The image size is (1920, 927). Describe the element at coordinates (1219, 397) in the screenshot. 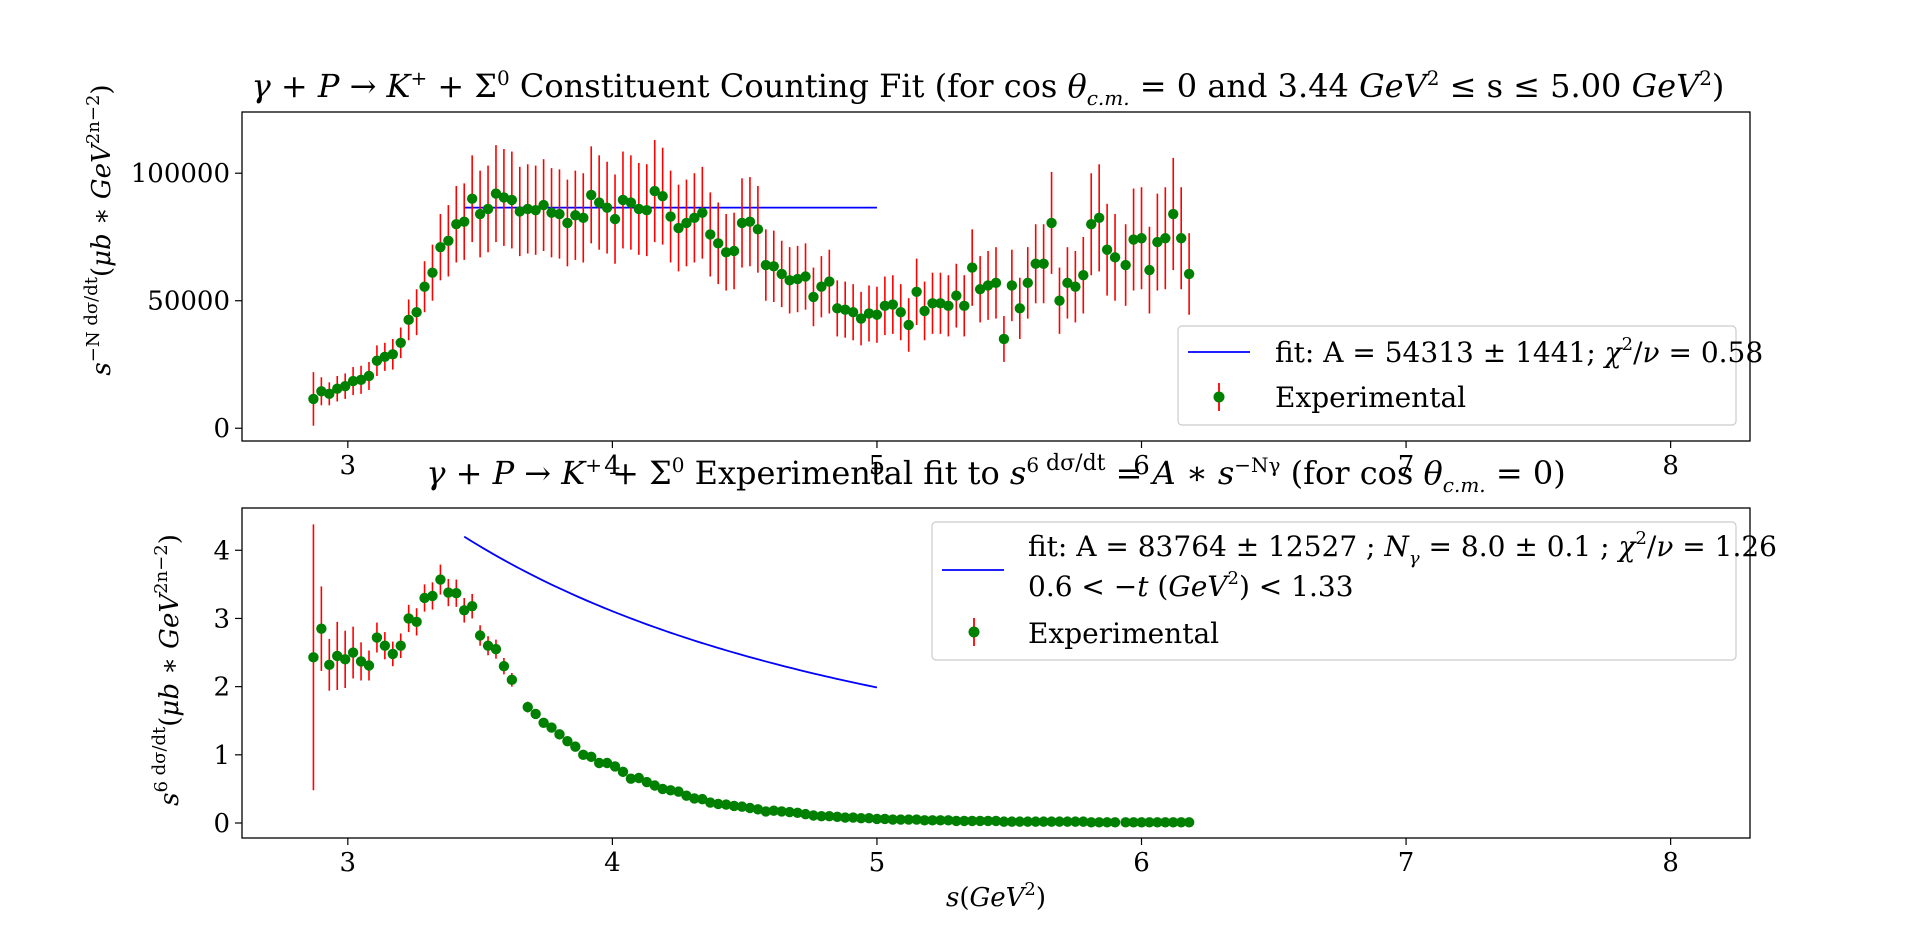

I see `top-legend-marker-swatch` at that location.